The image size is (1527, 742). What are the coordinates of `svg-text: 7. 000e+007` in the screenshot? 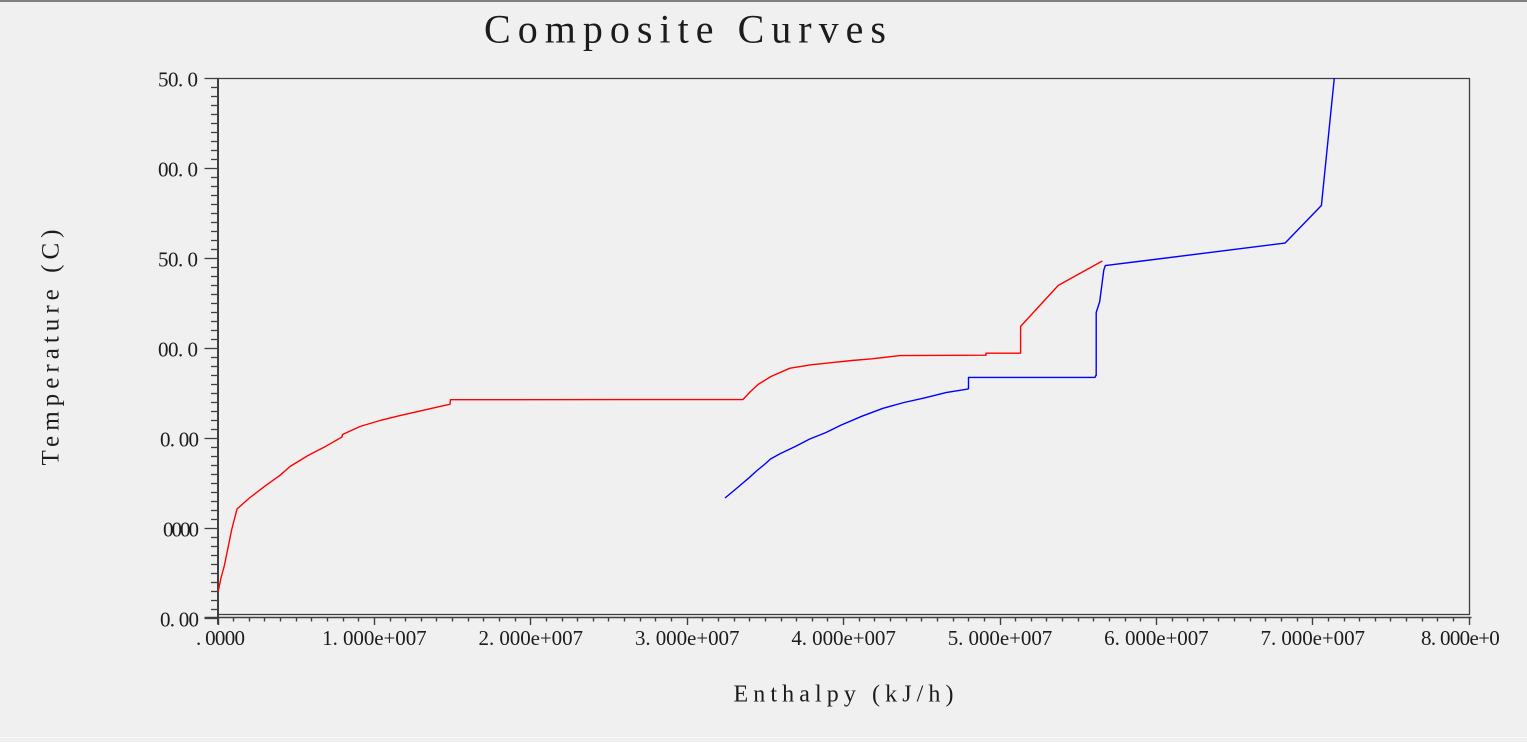 It's located at (1313, 638).